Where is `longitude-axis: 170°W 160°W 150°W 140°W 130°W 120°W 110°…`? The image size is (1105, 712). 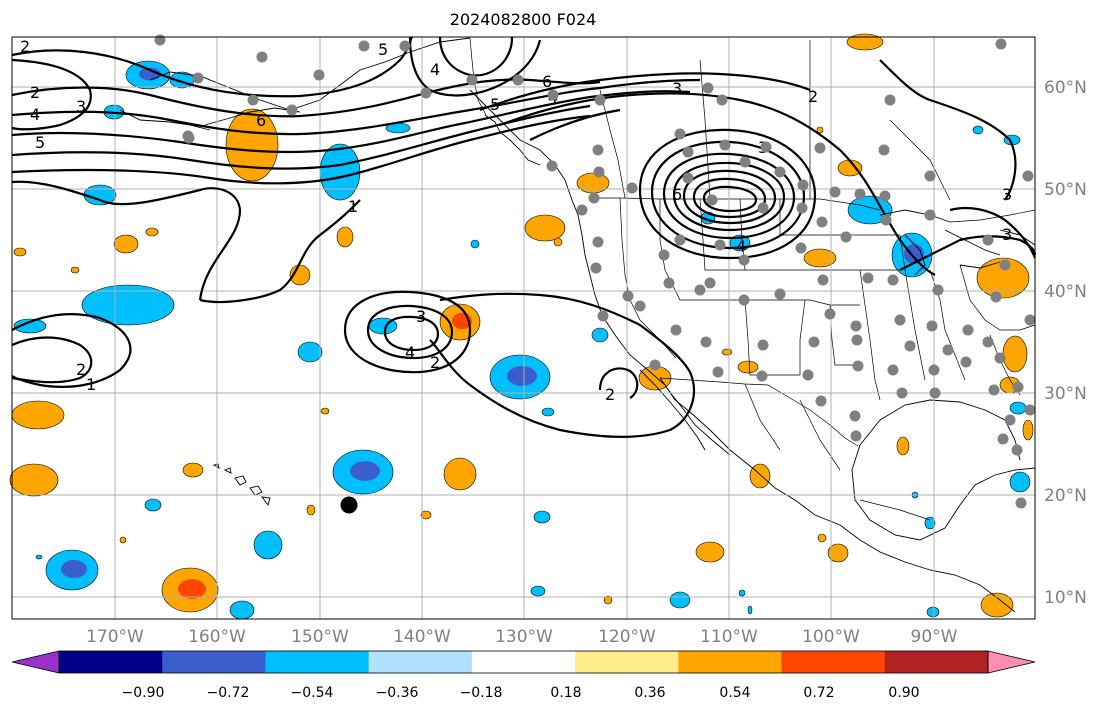 longitude-axis: 170°W 160°W 150°W 140°W 130°W 120°W 110°… is located at coordinates (522, 637).